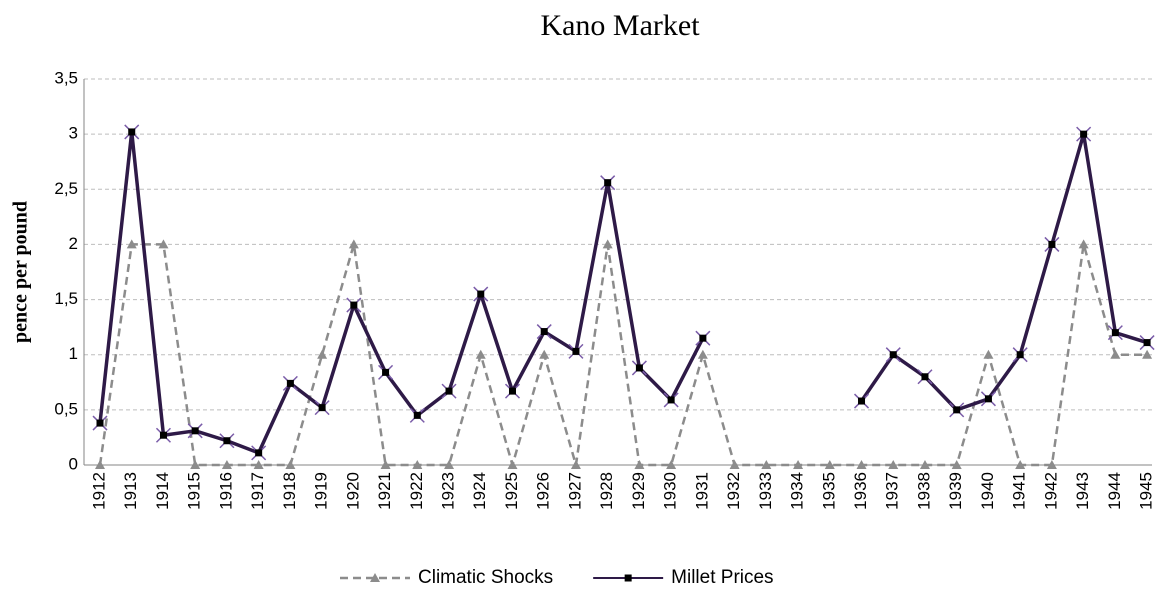 This screenshot has height=592, width=1157. I want to click on y-tick-label: 0, so click(73, 463).